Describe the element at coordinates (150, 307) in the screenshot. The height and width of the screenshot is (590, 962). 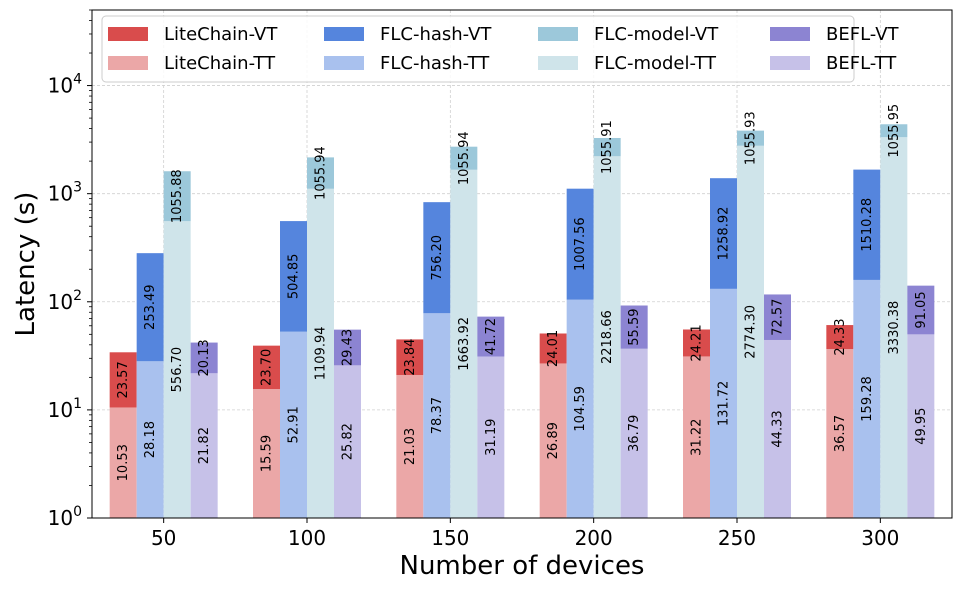
I see `bar-label-flc-hash-vt: 253.49` at that location.